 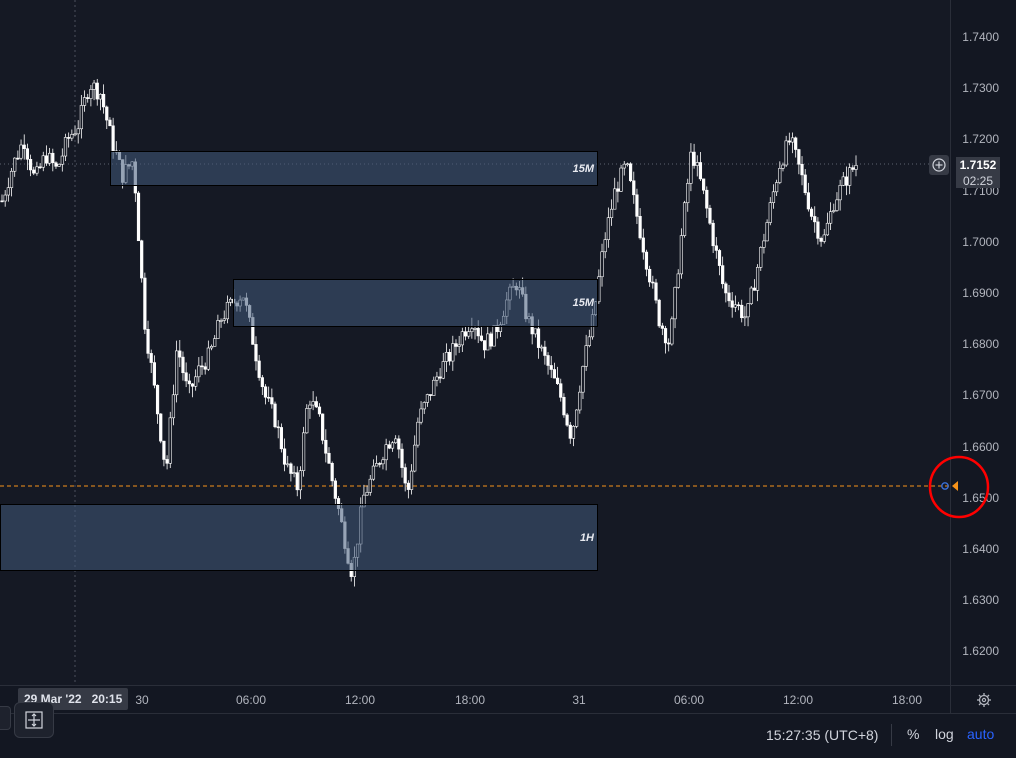 I want to click on percent-scale-button: %, so click(x=913, y=734).